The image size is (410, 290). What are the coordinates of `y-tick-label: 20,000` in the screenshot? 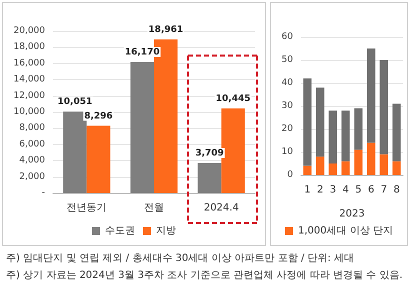 It's located at (30, 31).